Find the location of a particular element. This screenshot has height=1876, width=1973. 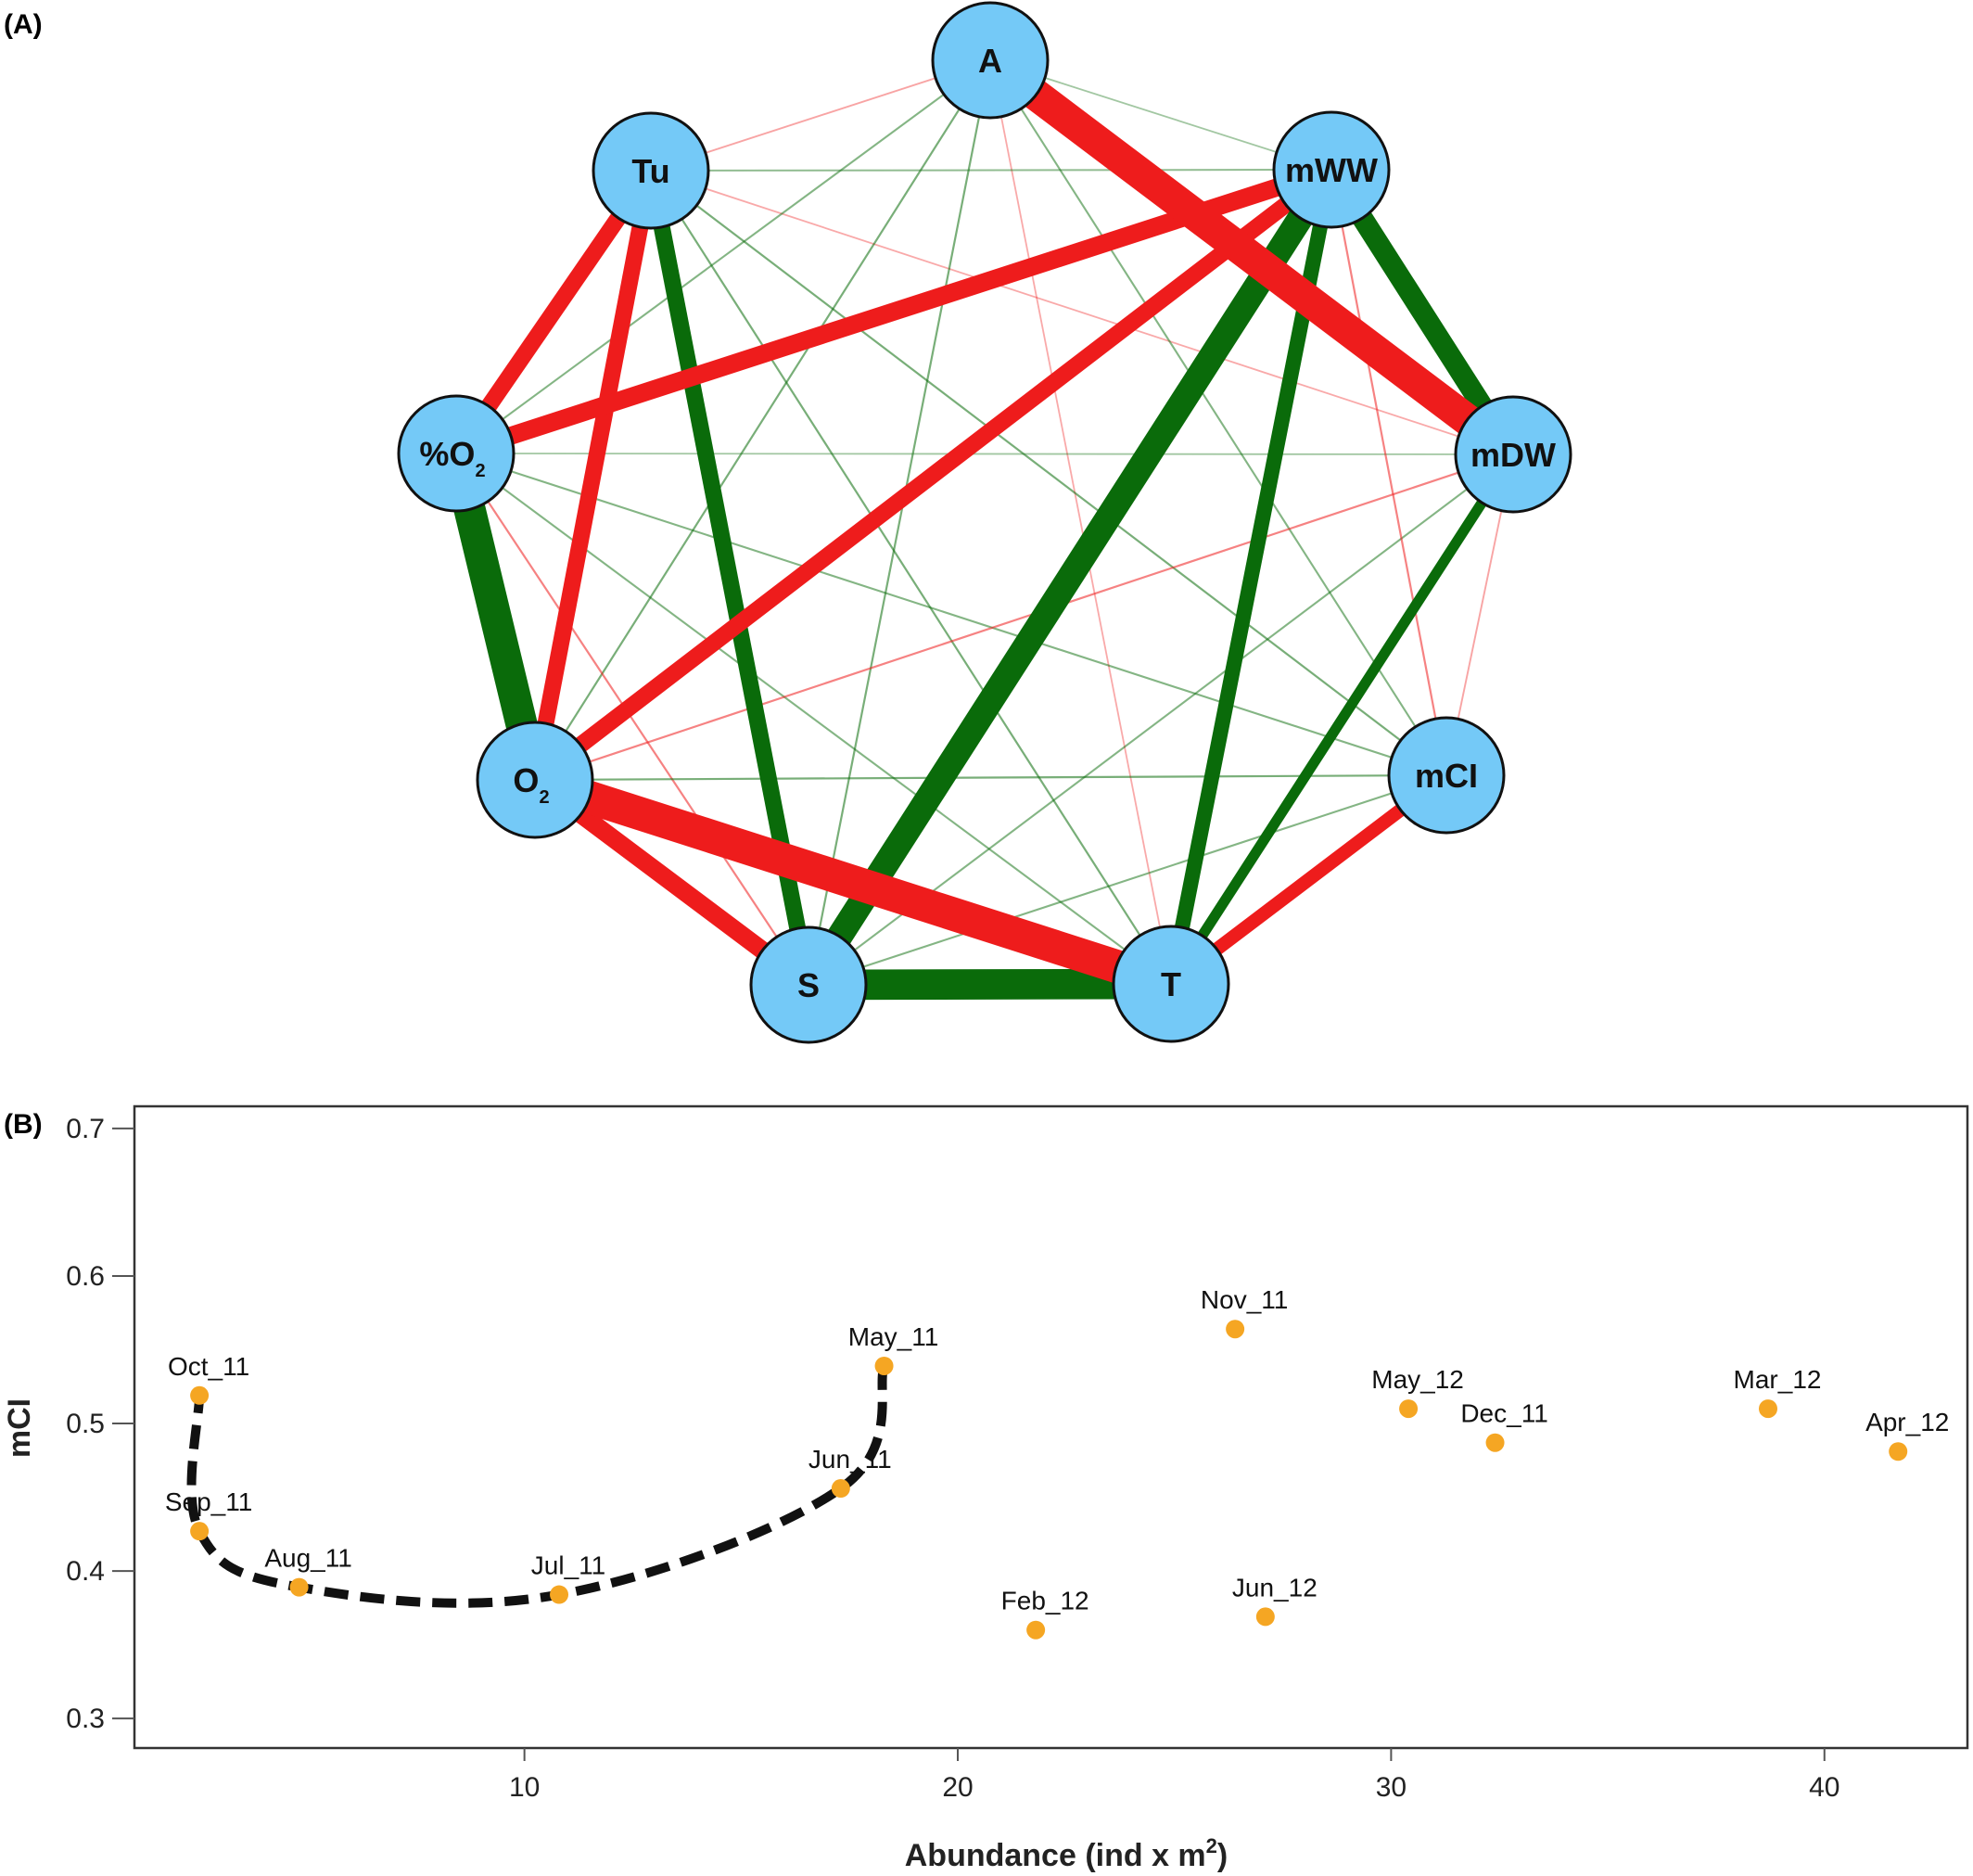

node-pO2: %O2 is located at coordinates (456, 454).